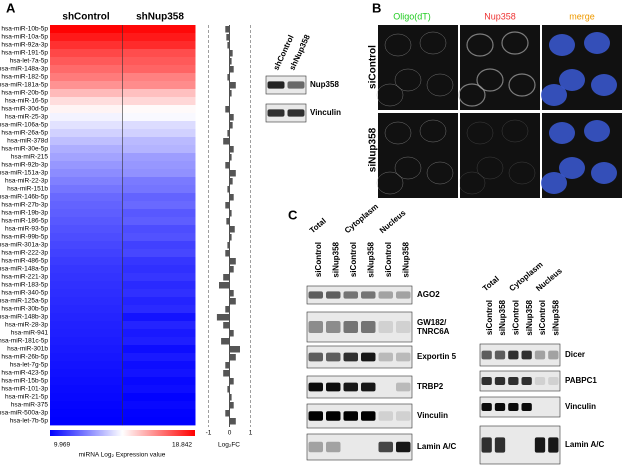  What do you see at coordinates (24, 221) in the screenshot?
I see `row-label: hsa-miR-186-5p` at bounding box center [24, 221].